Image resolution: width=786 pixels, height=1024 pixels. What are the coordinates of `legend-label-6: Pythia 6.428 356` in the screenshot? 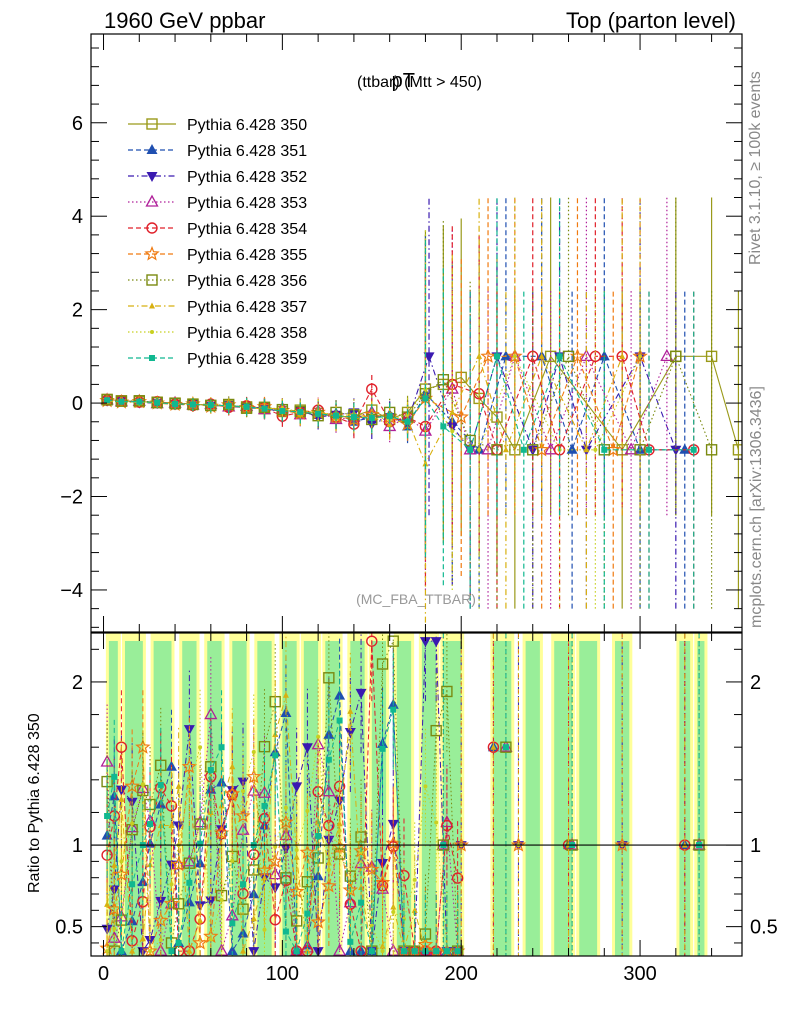 It's located at (247, 281).